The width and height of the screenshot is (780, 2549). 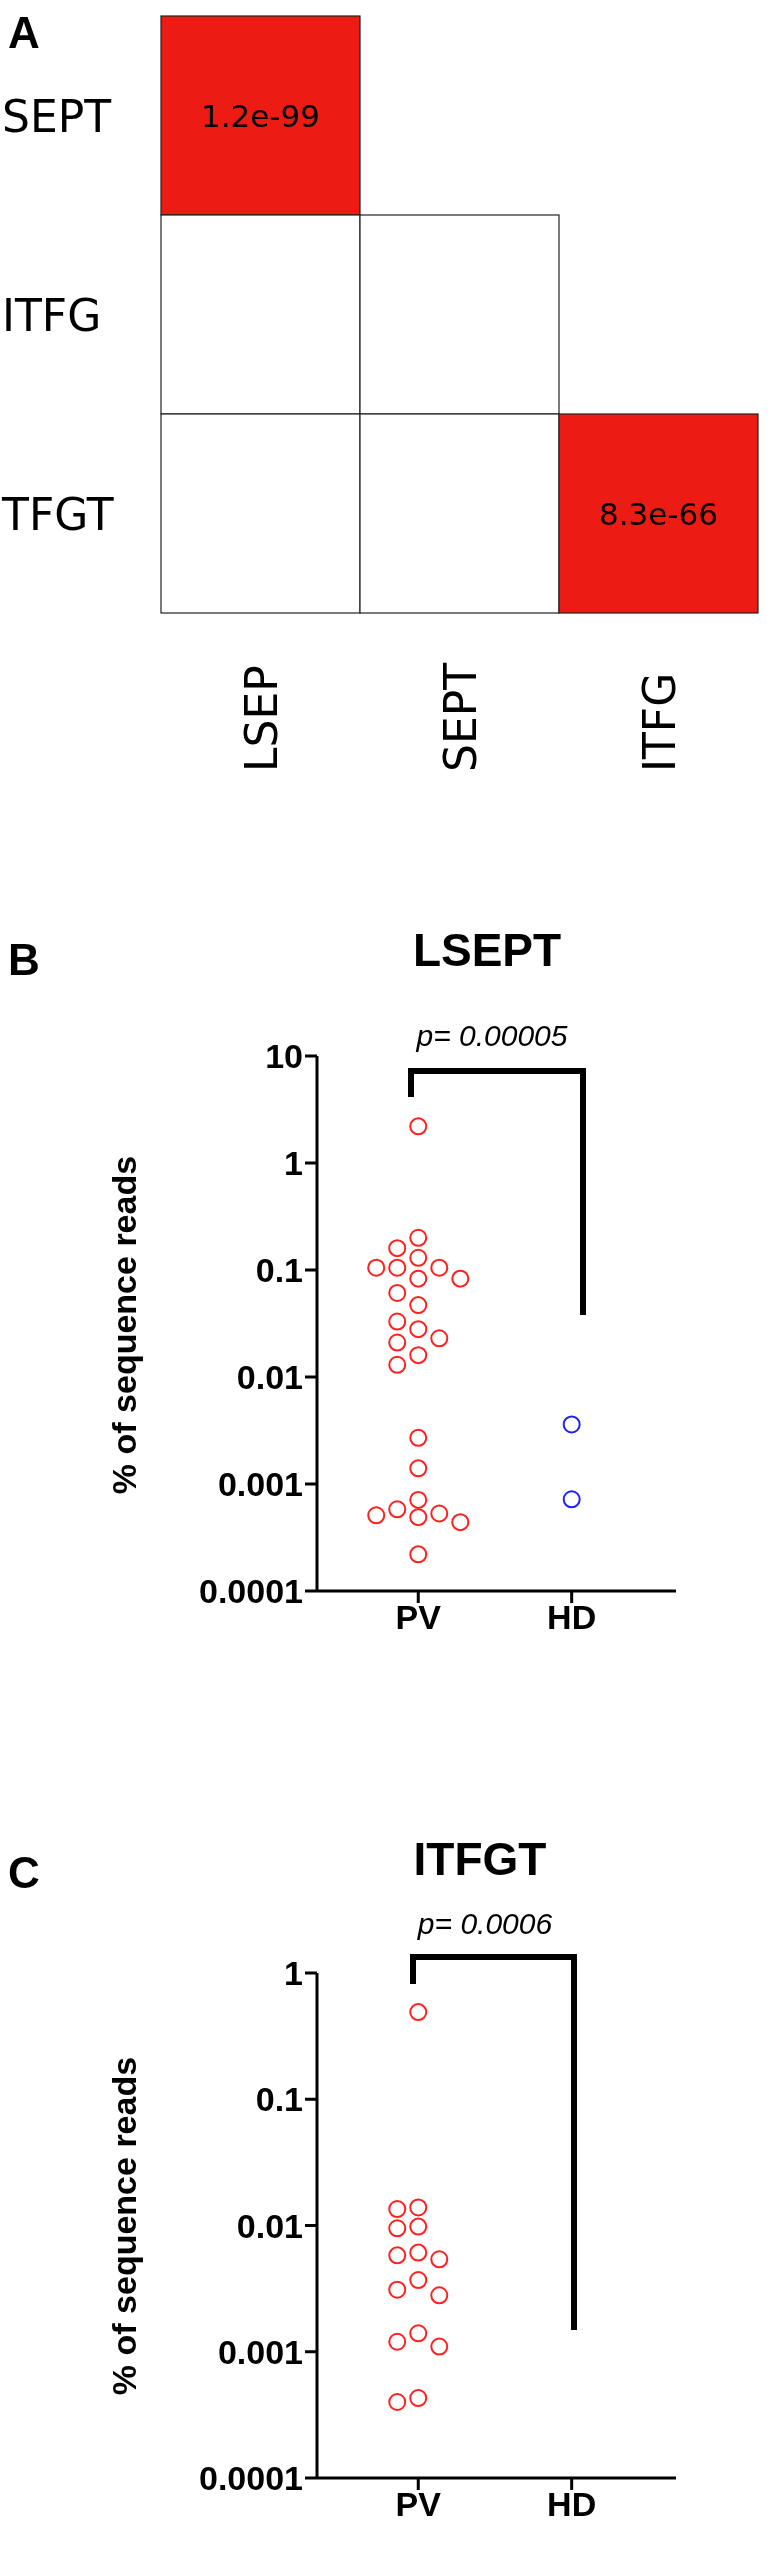 What do you see at coordinates (480, 1859) in the screenshot?
I see `chart-title: ITFGT` at bounding box center [480, 1859].